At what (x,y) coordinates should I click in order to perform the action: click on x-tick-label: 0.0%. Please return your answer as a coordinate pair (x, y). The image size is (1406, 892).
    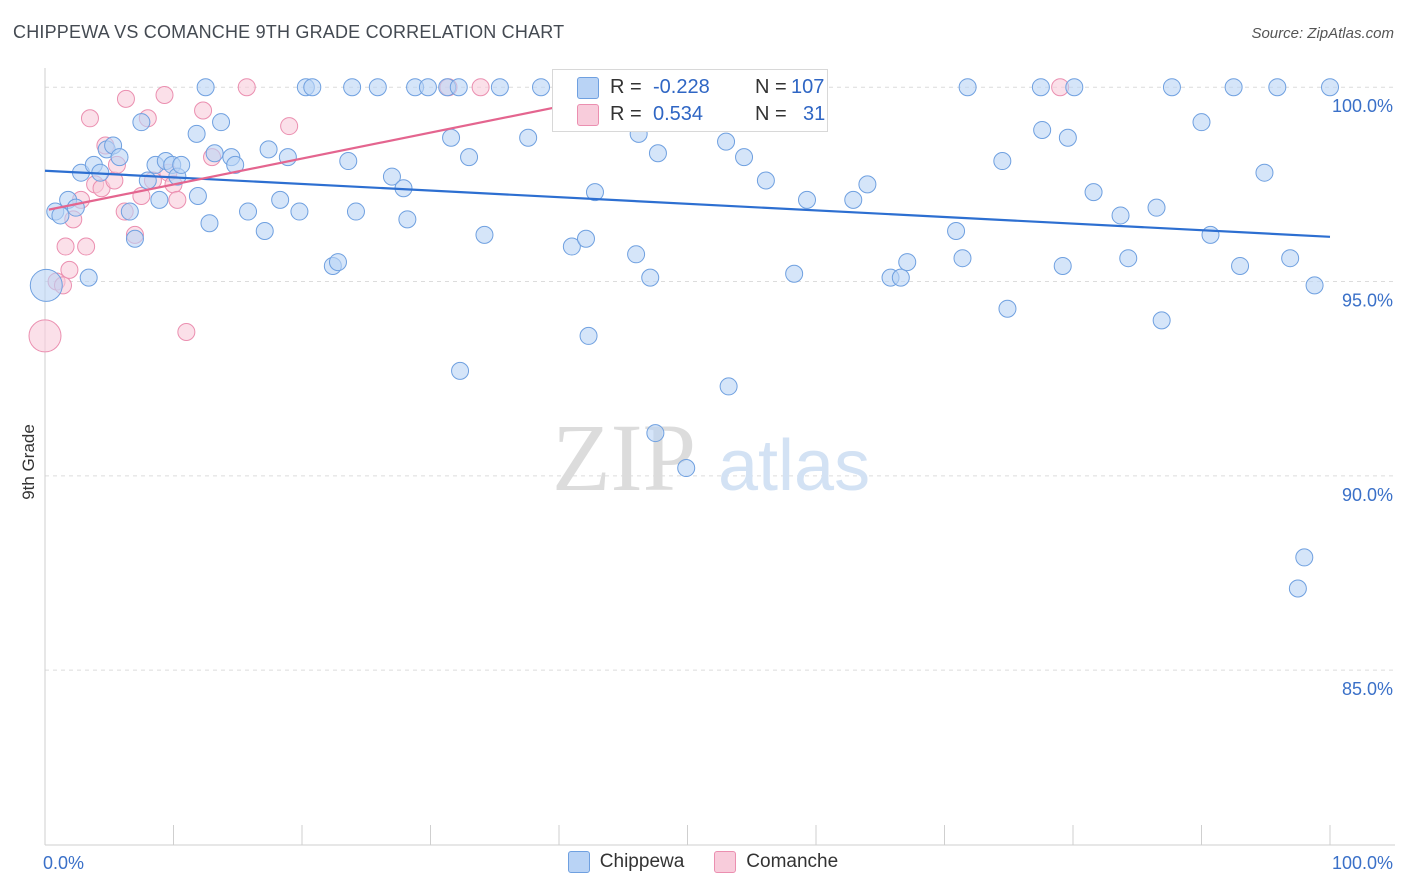
    Looking at the image, I should click on (63, 863).